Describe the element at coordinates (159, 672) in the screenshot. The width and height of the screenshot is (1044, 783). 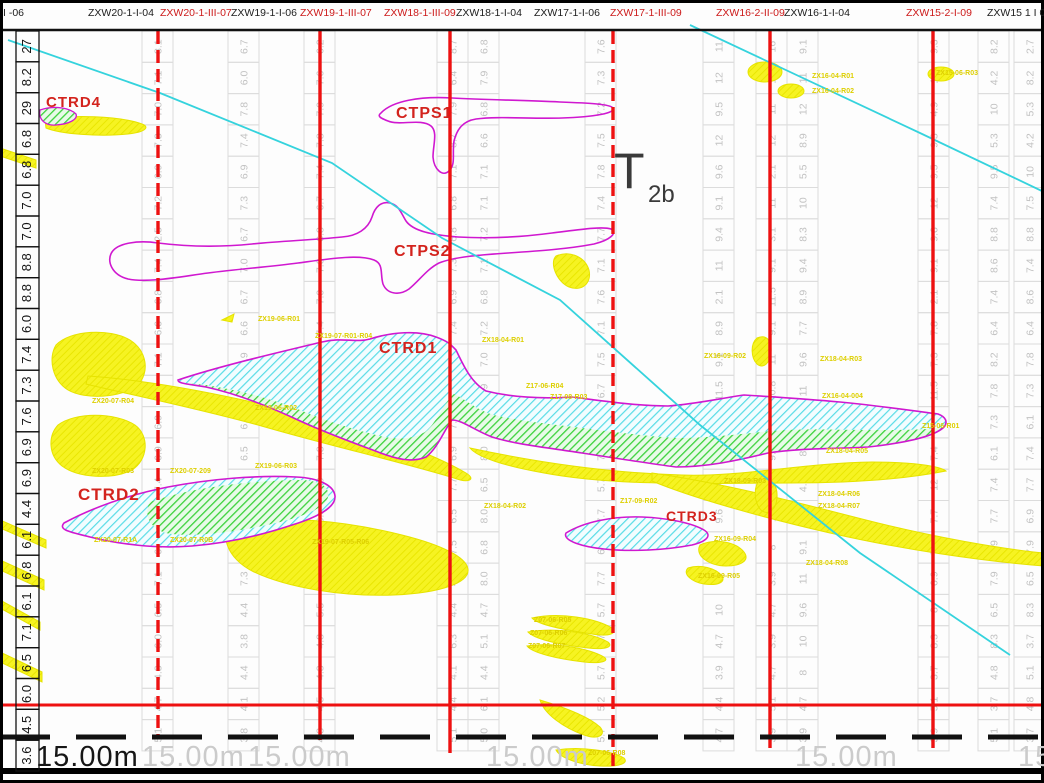
I see `ladder-value: 4.3` at that location.